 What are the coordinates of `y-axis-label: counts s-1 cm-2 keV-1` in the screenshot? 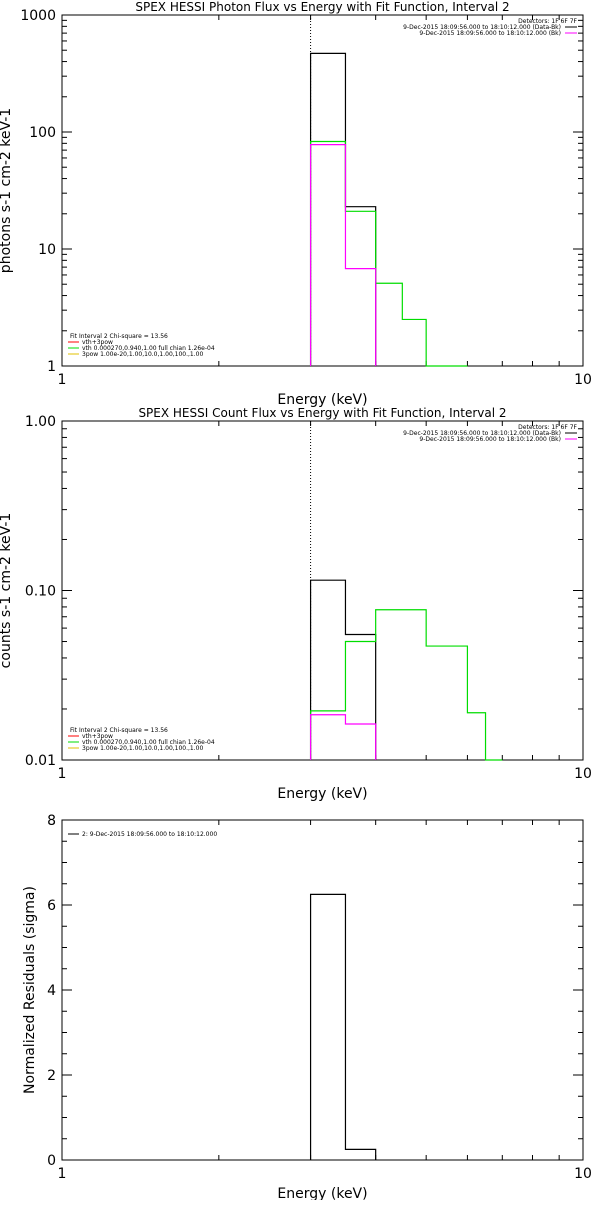 It's located at (7, 591).